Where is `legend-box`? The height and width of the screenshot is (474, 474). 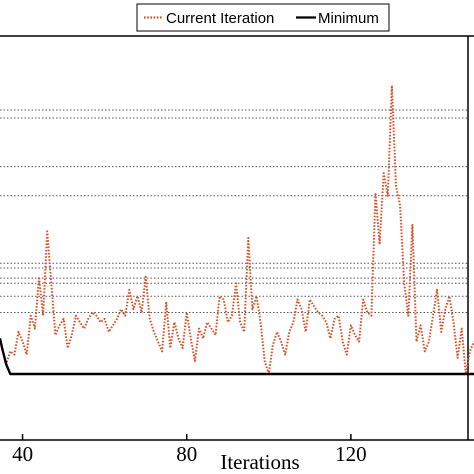 legend-box is located at coordinates (263, 17).